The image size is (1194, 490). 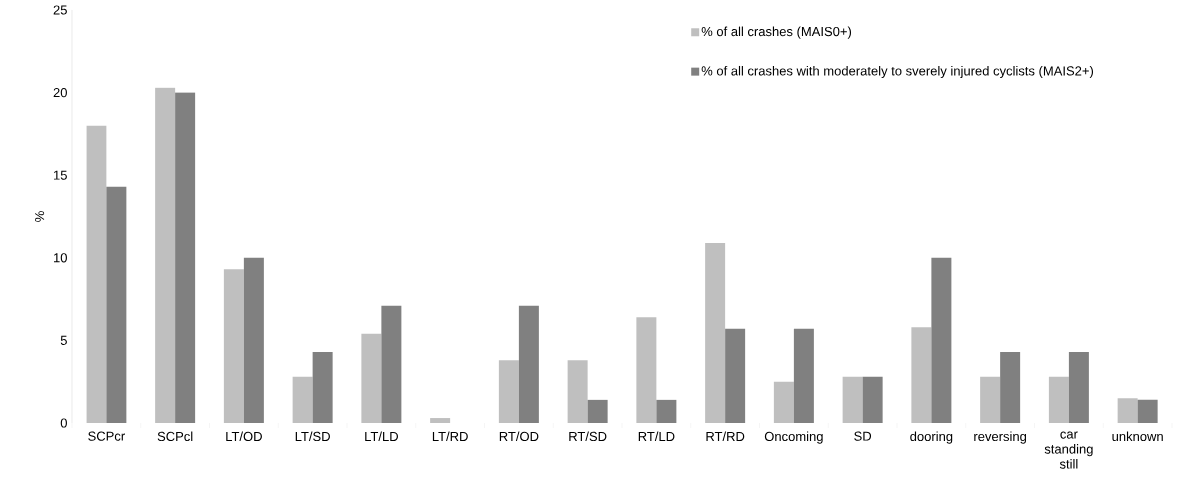 I want to click on y-tick-label: 0, so click(x=63, y=423).